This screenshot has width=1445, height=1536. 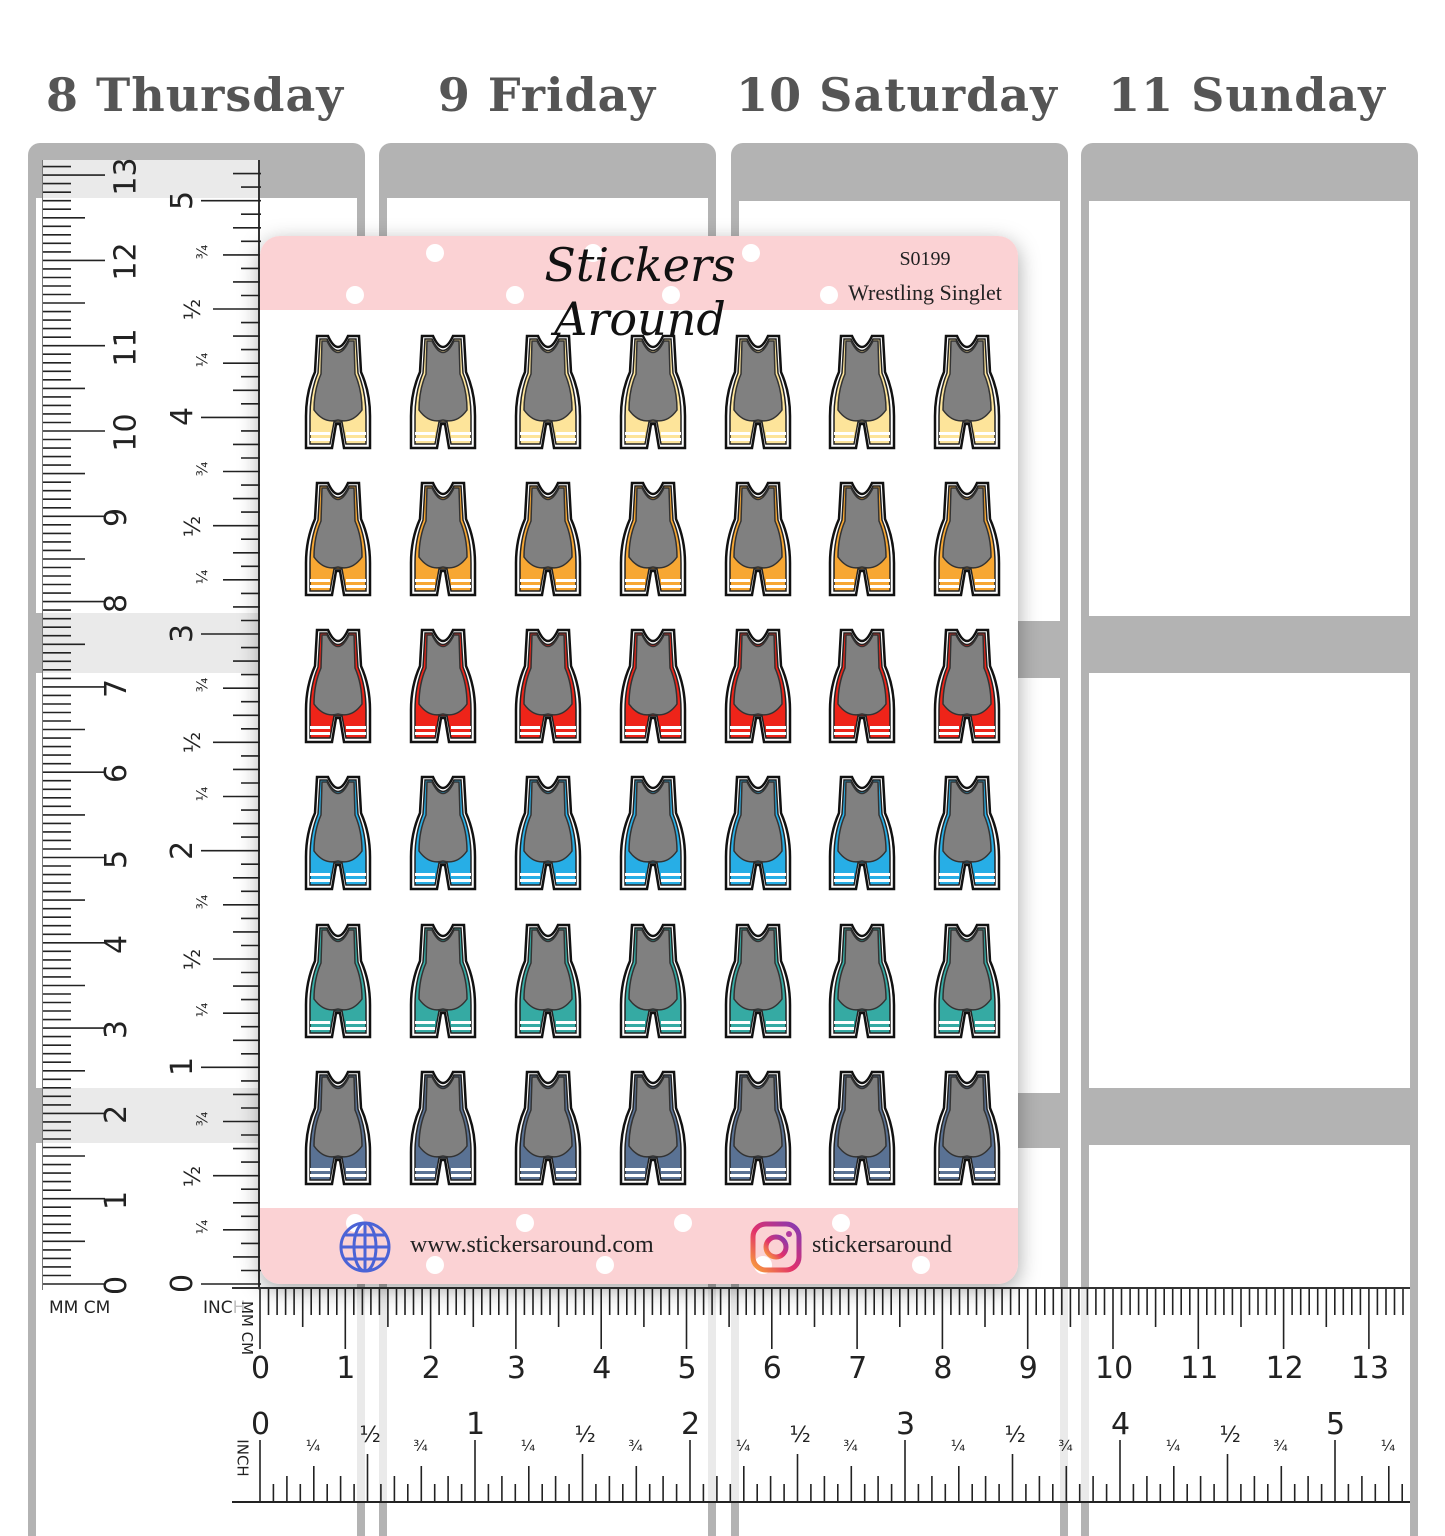 What do you see at coordinates (183, 850) in the screenshot?
I see `vertical-ruler-inch-label: 2` at bounding box center [183, 850].